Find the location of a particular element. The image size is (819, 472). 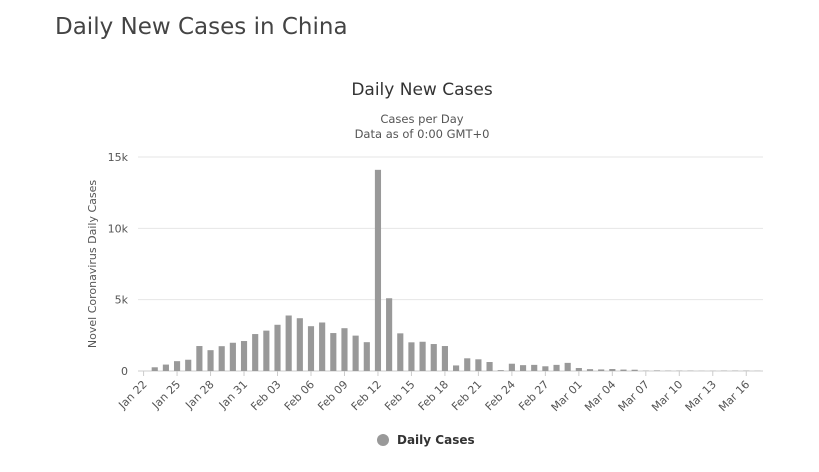

x-tick-label-jan-25: Jan 25 is located at coordinates (166, 395).